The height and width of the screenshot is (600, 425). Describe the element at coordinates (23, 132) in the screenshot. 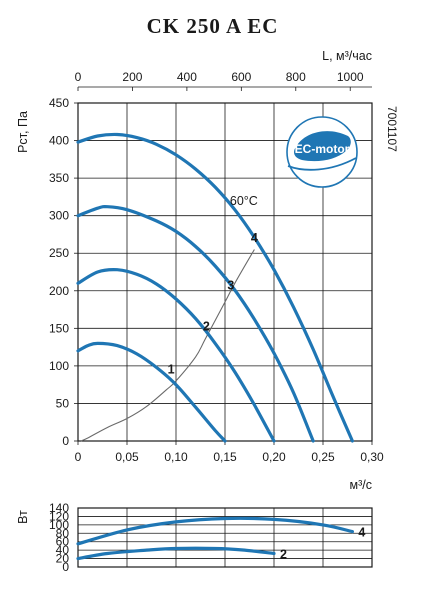

I see `y-axis-label: Pст, Па` at that location.